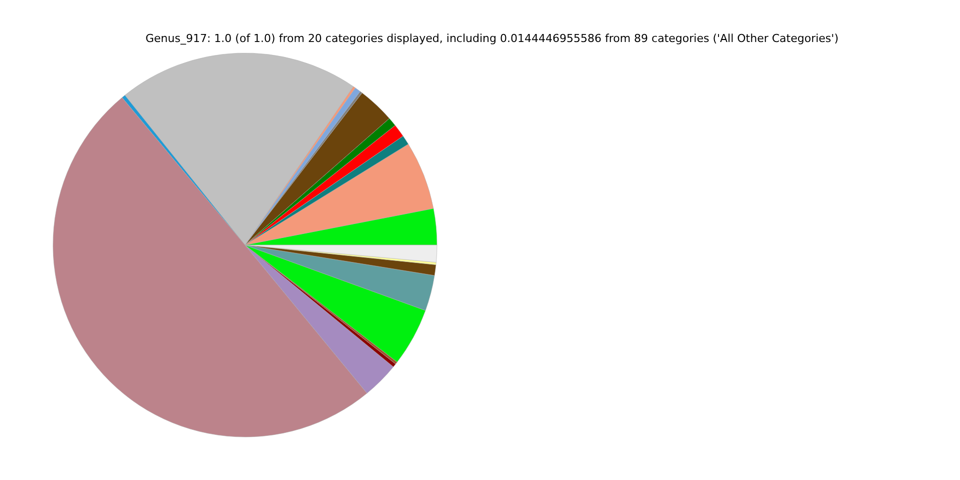 The width and height of the screenshot is (960, 480). What do you see at coordinates (492, 38) in the screenshot?
I see `text: Genus_917: 1.0 (of 1.0) from 20 categories displayed, including 0.0144446955586 from 89 categories ('All Other Categories')` at bounding box center [492, 38].